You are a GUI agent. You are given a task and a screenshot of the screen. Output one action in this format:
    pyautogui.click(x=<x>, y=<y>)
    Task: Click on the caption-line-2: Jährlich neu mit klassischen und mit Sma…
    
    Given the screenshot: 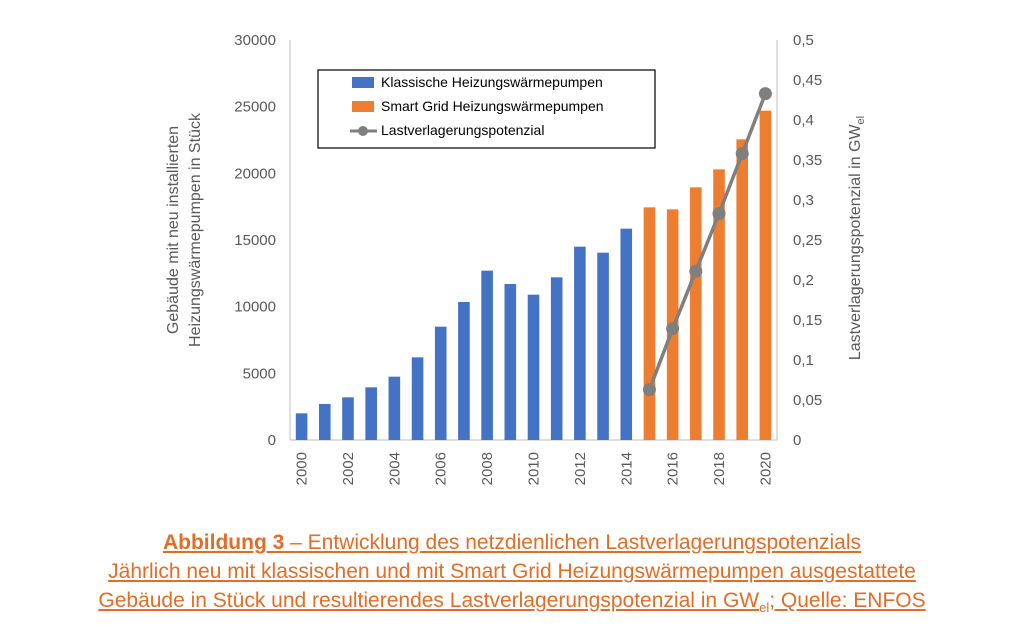 What is the action you would take?
    pyautogui.click(x=512, y=571)
    